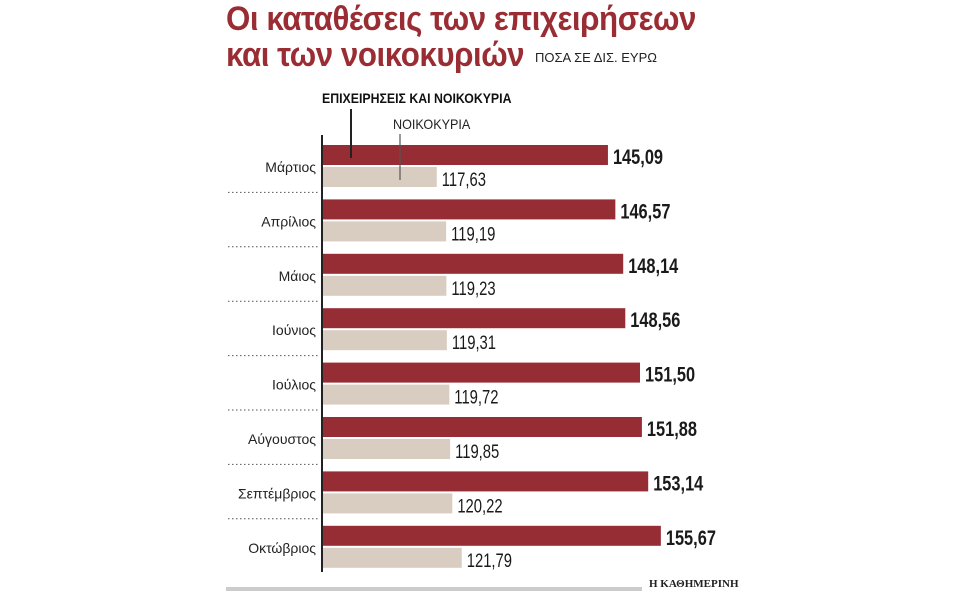 This screenshot has height=600, width=960. I want to click on category-label: Ιούλιος, so click(294, 385).